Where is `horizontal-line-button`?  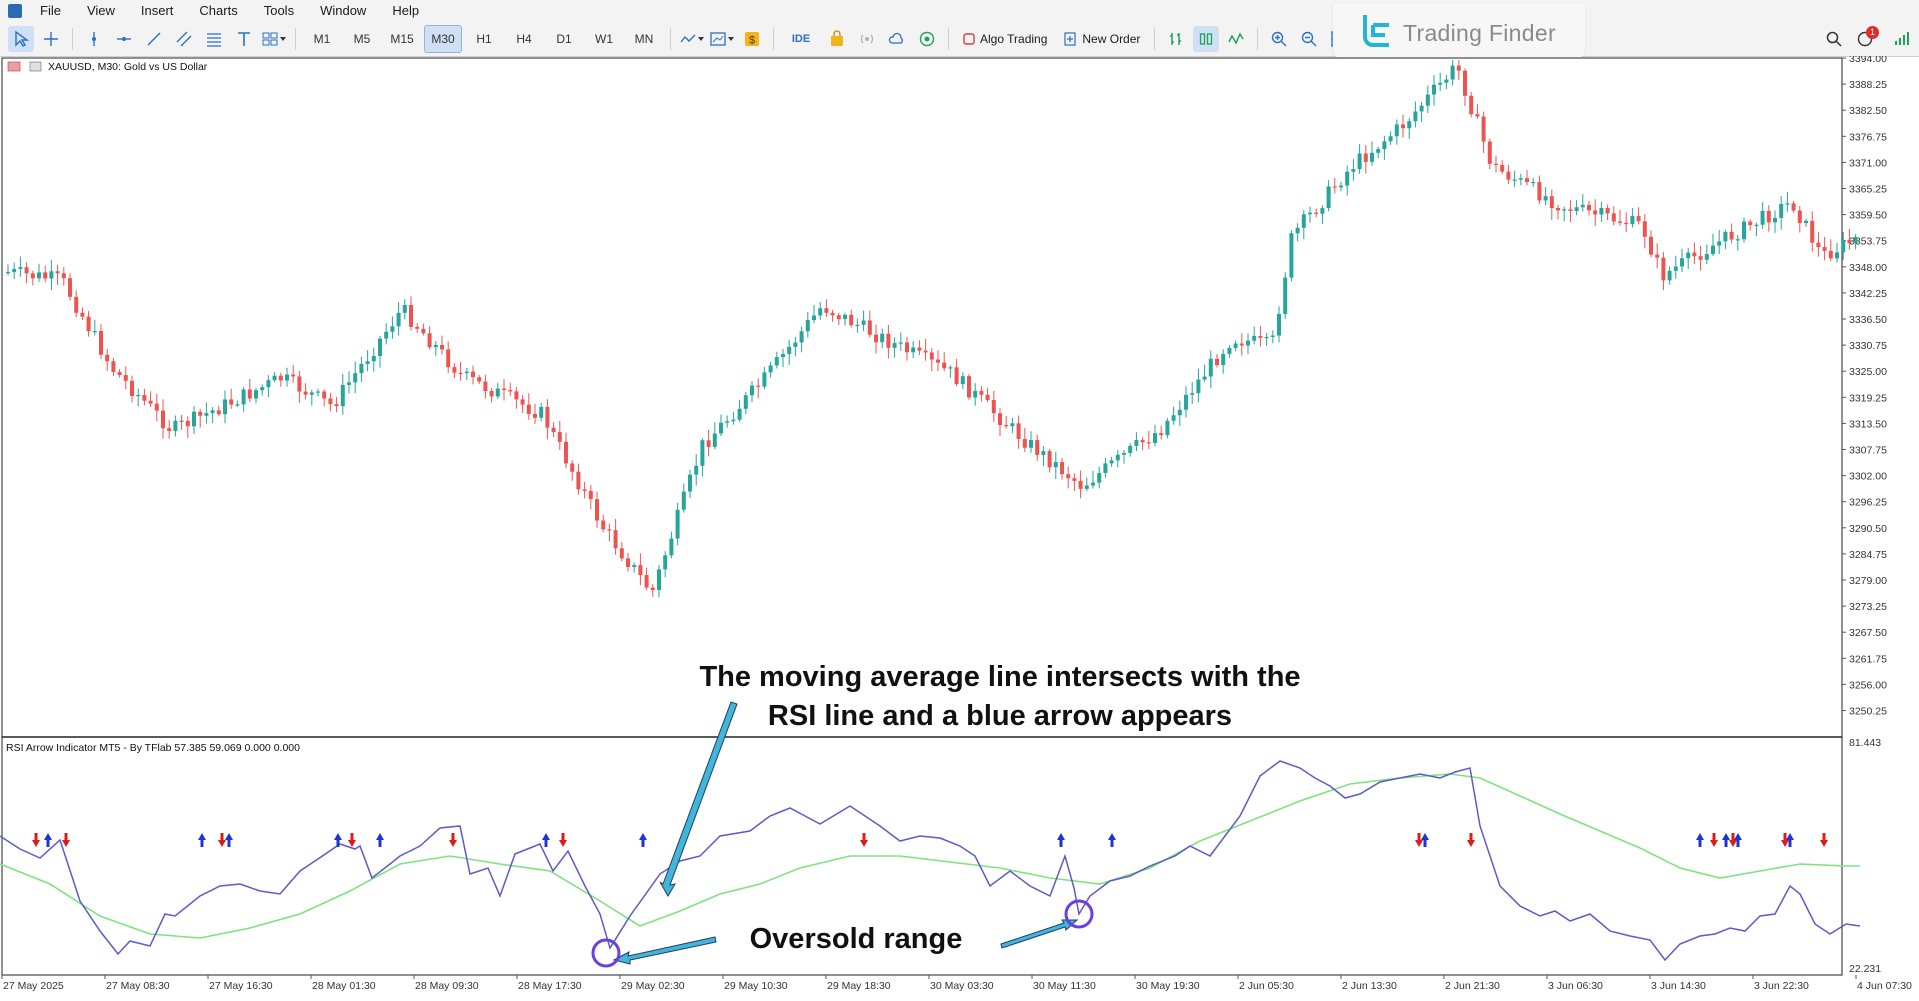
horizontal-line-button is located at coordinates (124, 39).